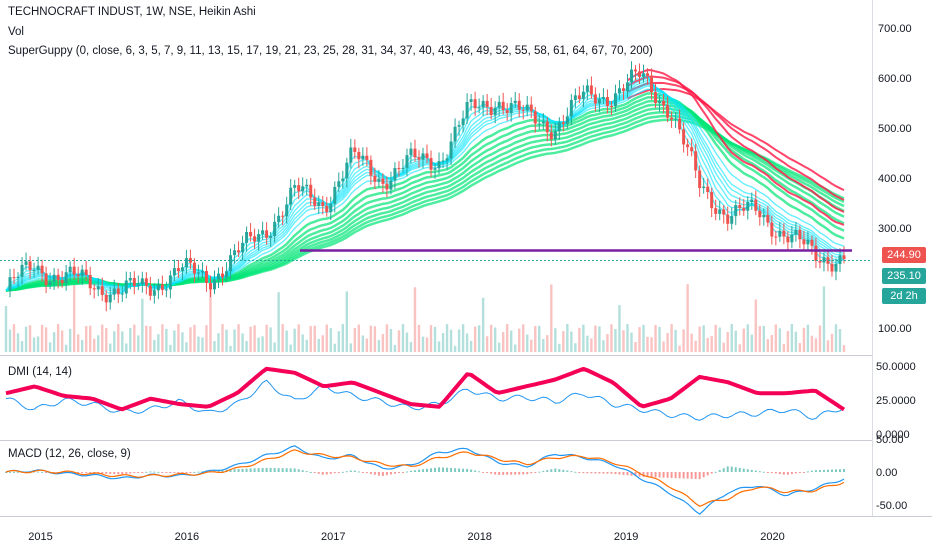  I want to click on dmi-legend: DMI (14, 14), so click(40, 372).